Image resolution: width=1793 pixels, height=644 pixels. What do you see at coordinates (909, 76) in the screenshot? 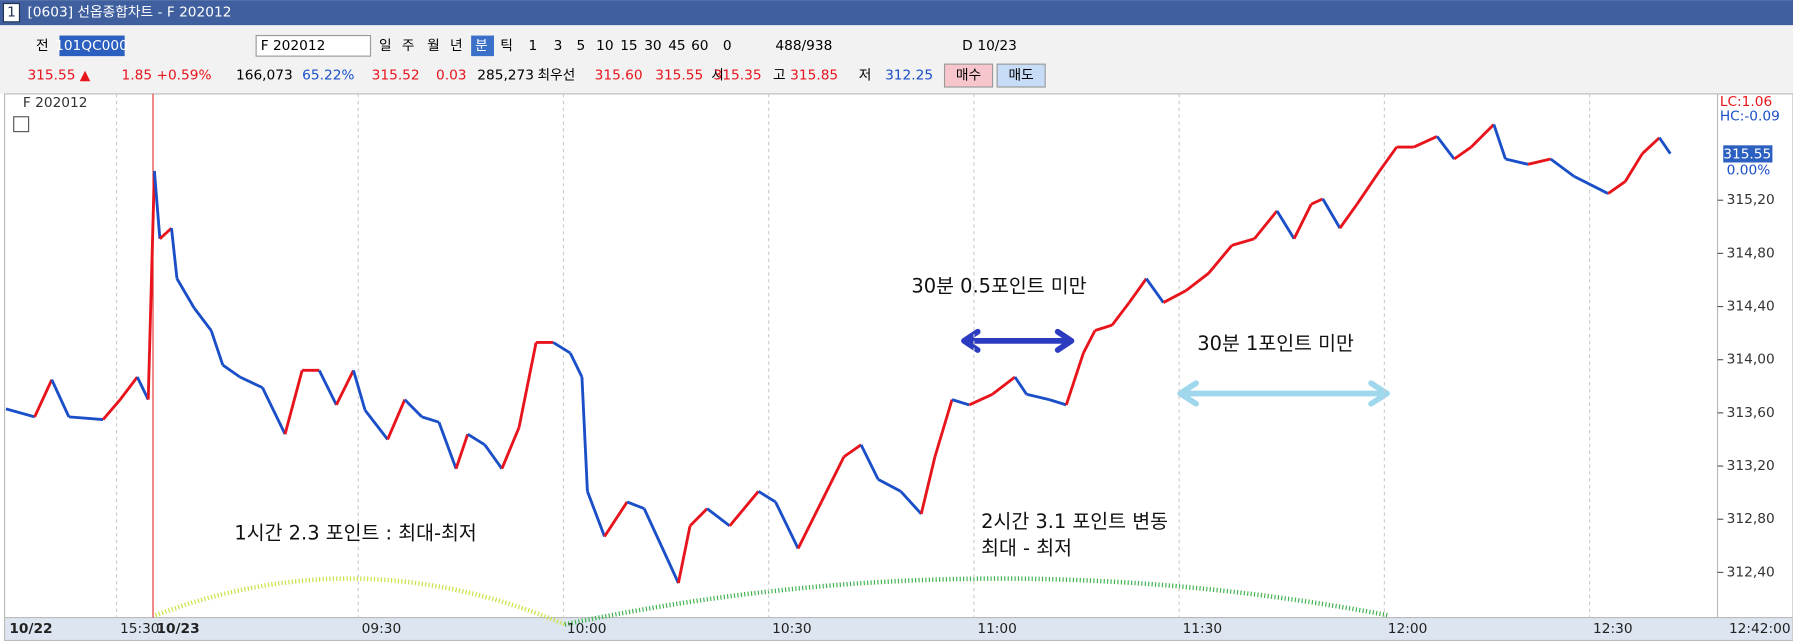
I see `quote-low: 312.25` at bounding box center [909, 76].